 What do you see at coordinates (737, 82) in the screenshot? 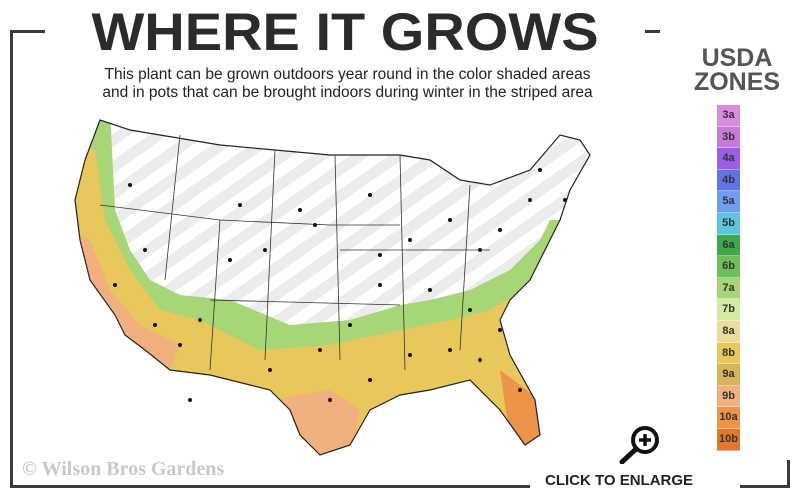
I see `legend-title-line-2: ZONES` at bounding box center [737, 82].